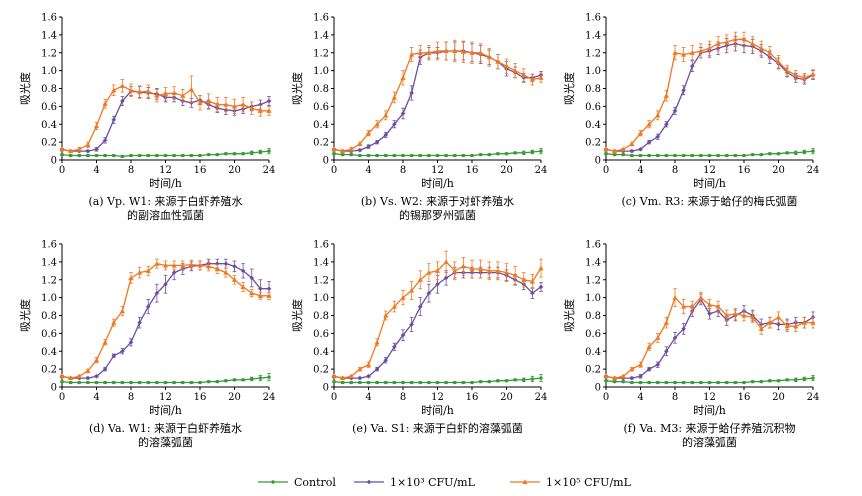 This screenshot has width=862, height=496. Describe the element at coordinates (321, 143) in the screenshot. I see `y-tick-label: 0.2` at that location.